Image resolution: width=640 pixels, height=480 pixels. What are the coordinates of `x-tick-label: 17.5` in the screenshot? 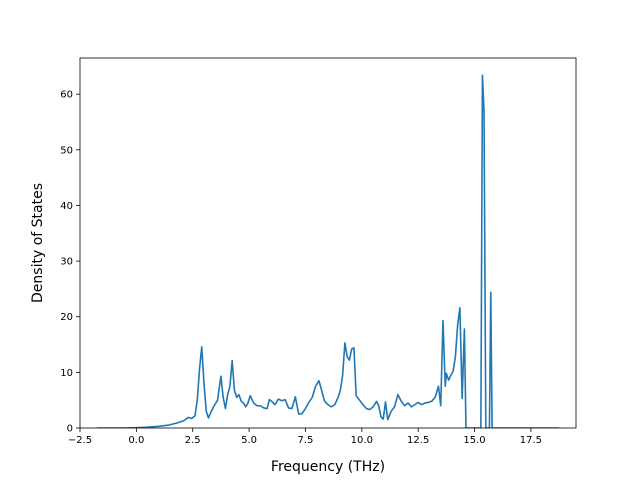 It's located at (531, 440).